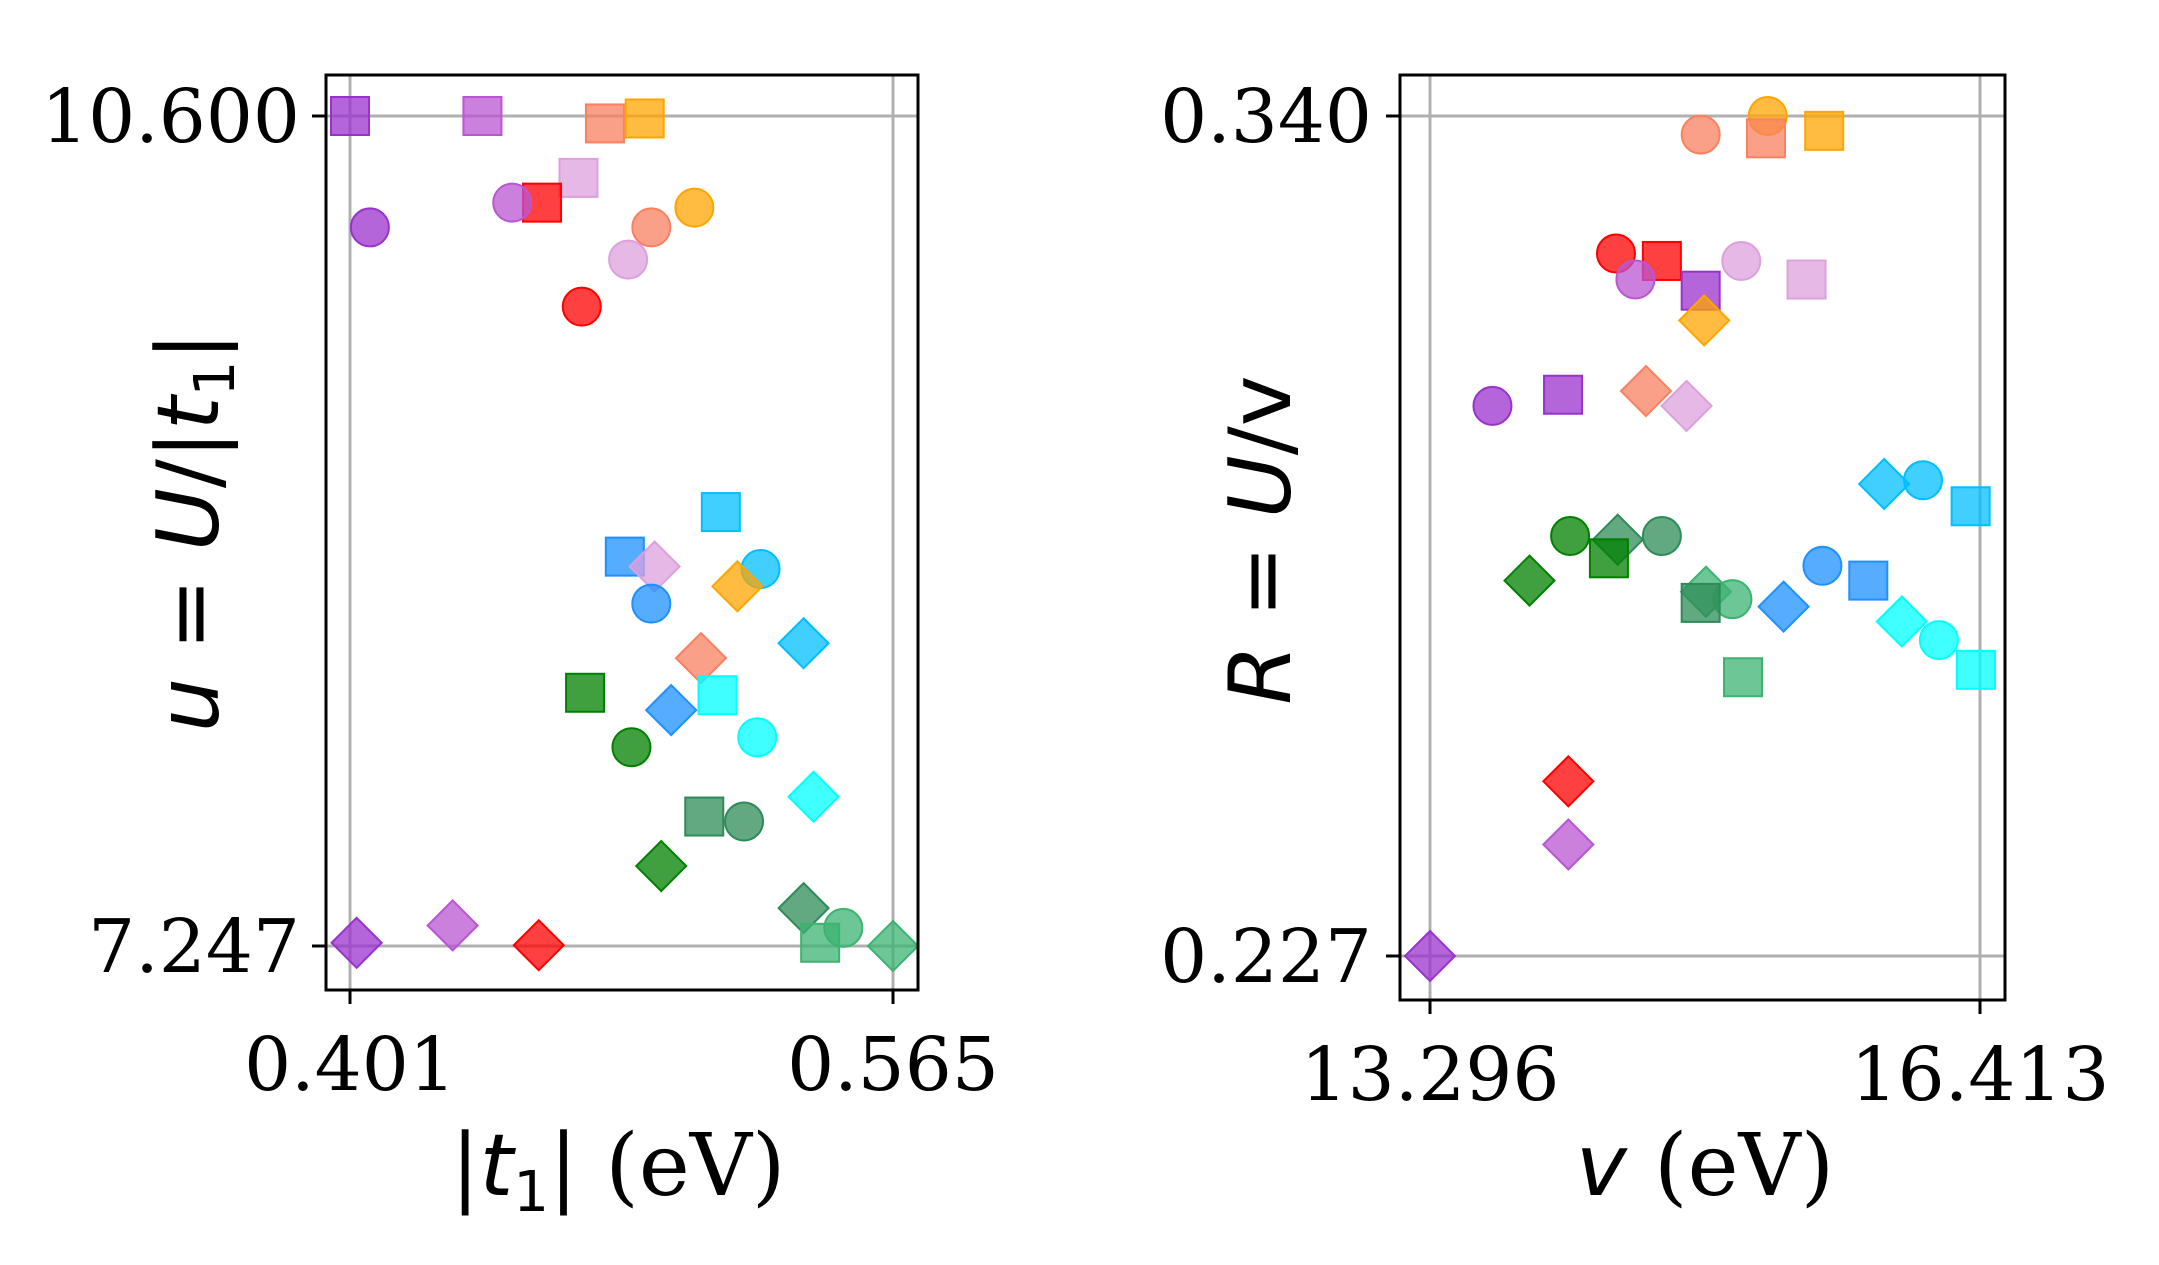 This screenshot has width=2159, height=1265. What do you see at coordinates (194, 947) in the screenshot?
I see `y-tick-label-min: 7.247` at bounding box center [194, 947].